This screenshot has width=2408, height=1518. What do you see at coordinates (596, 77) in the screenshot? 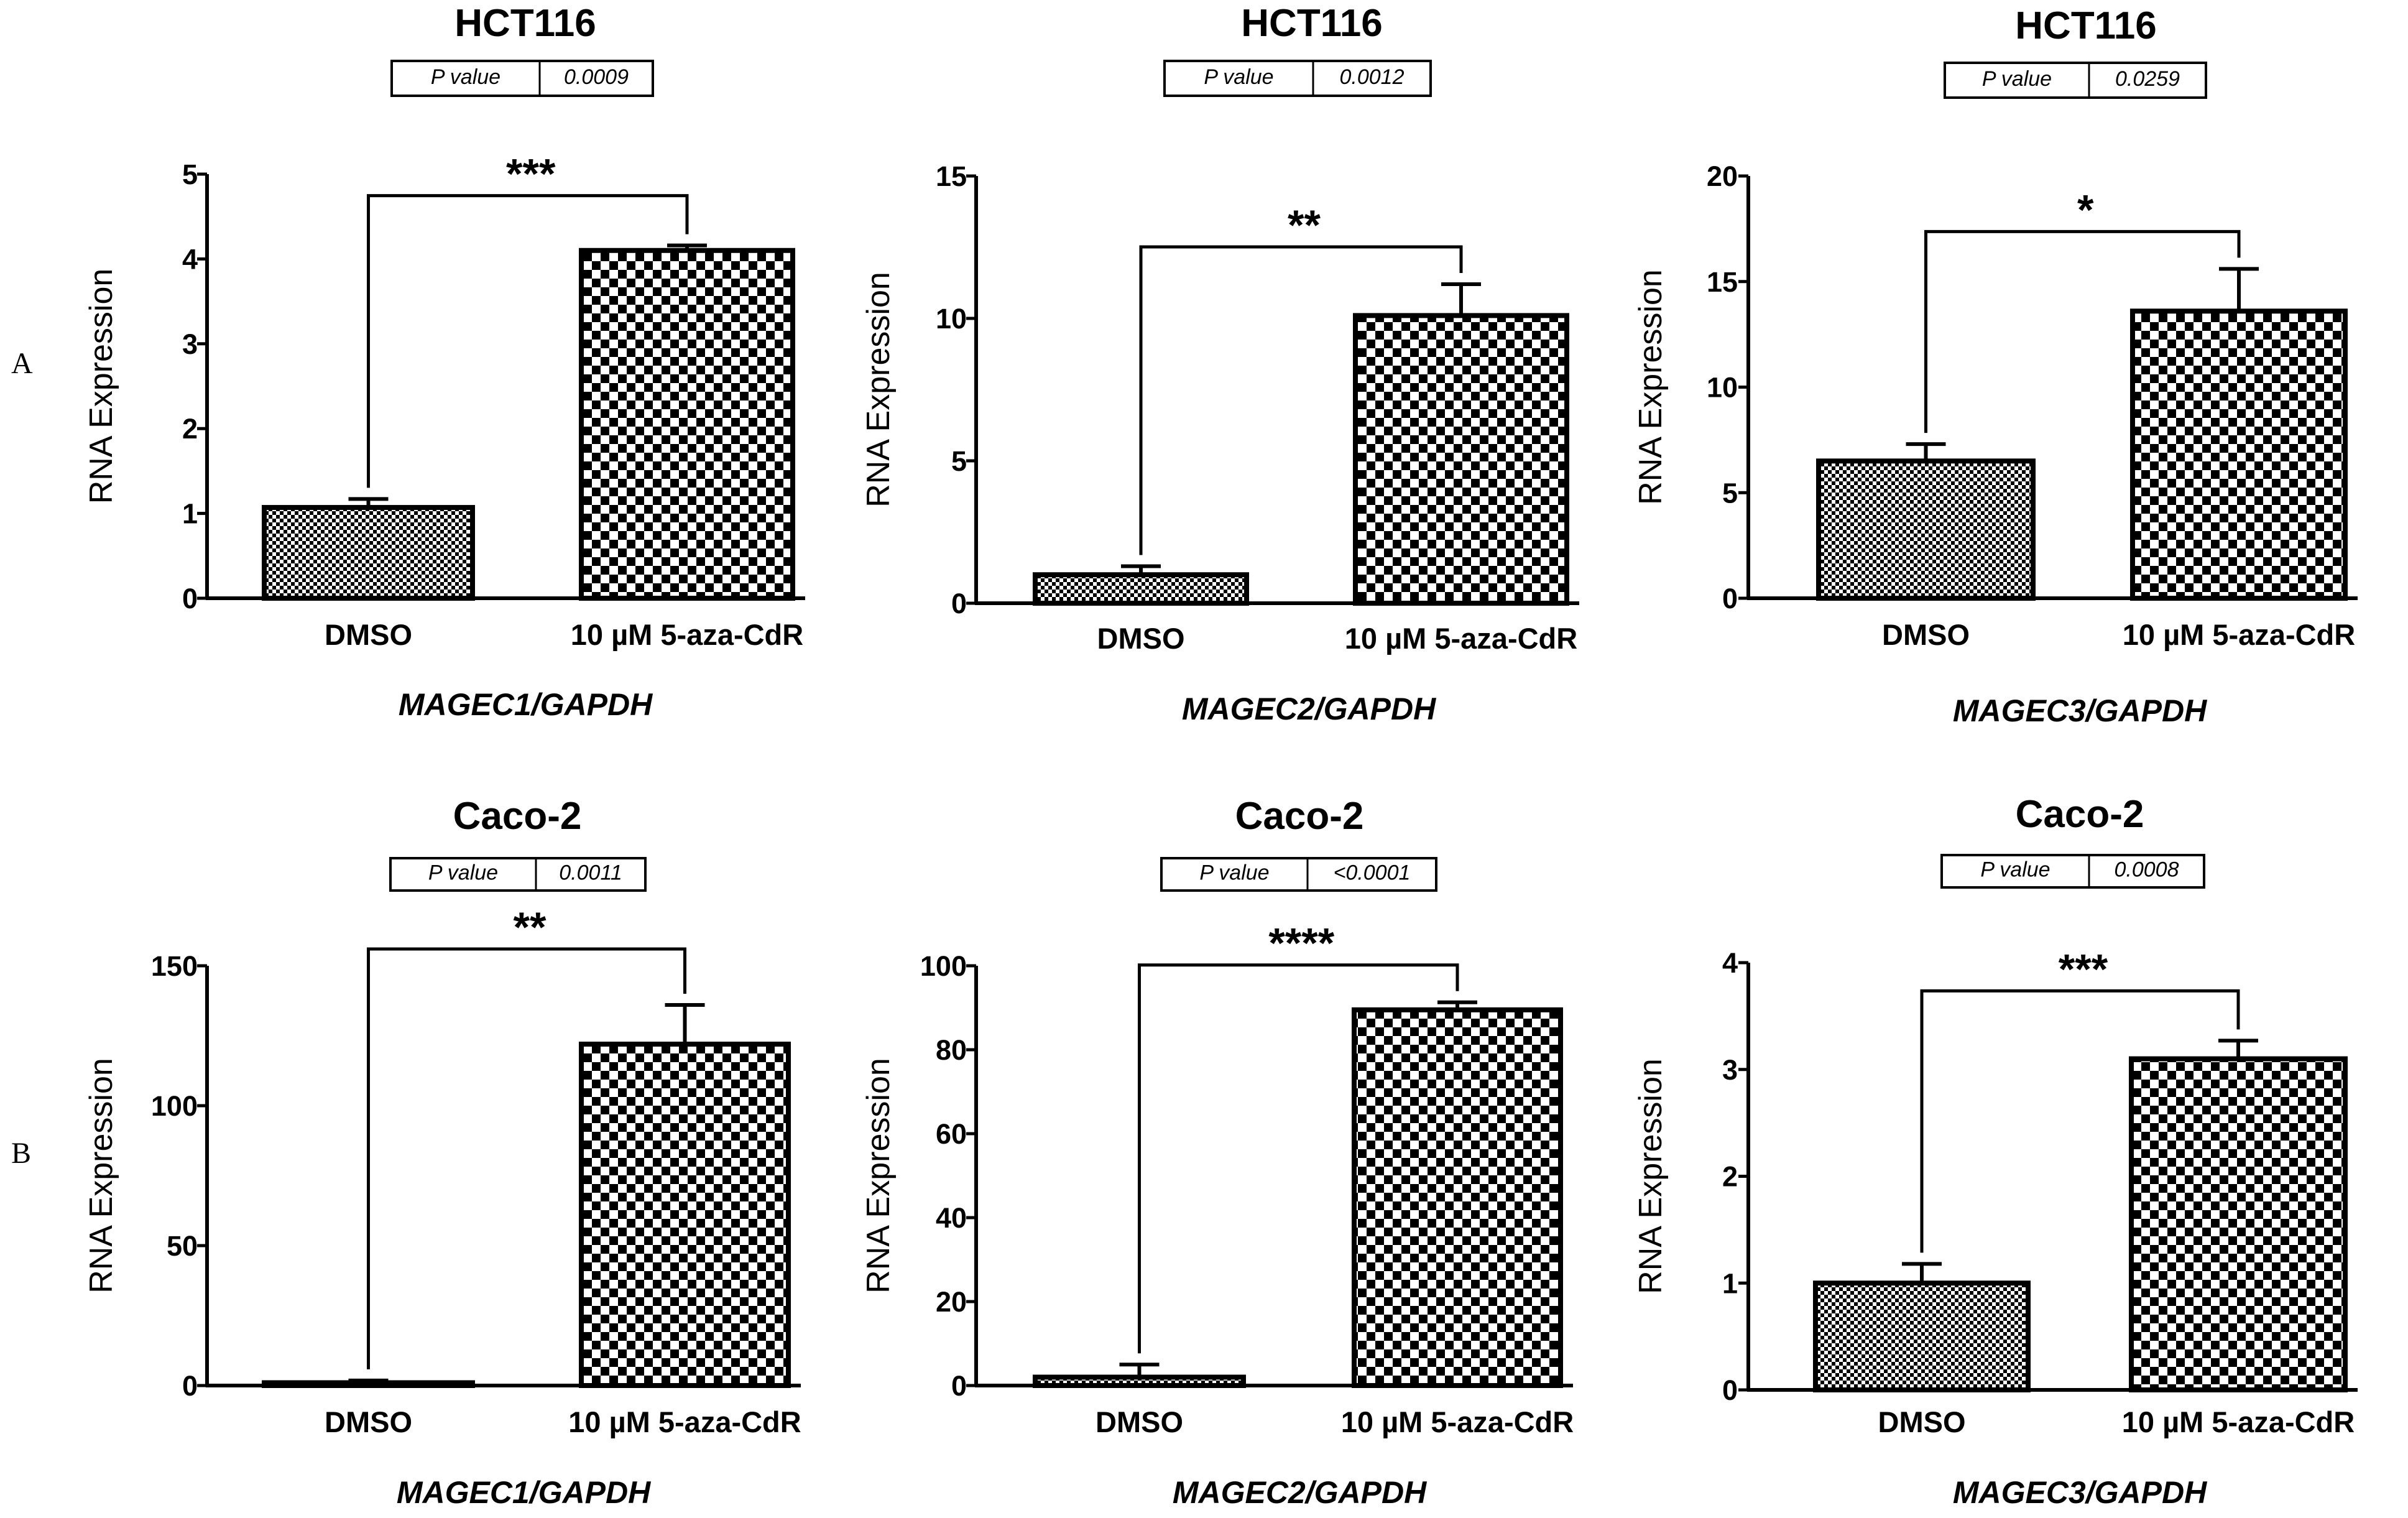
I see `p-value-number: 0.0009` at bounding box center [596, 77].